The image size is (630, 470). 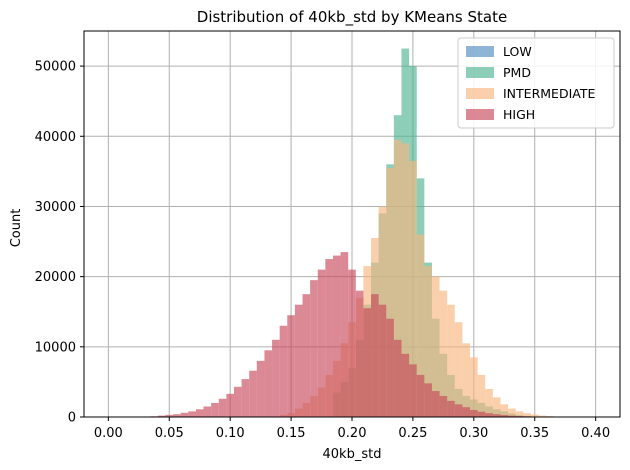 I want to click on y-tick-label: 10000, so click(x=55, y=347).